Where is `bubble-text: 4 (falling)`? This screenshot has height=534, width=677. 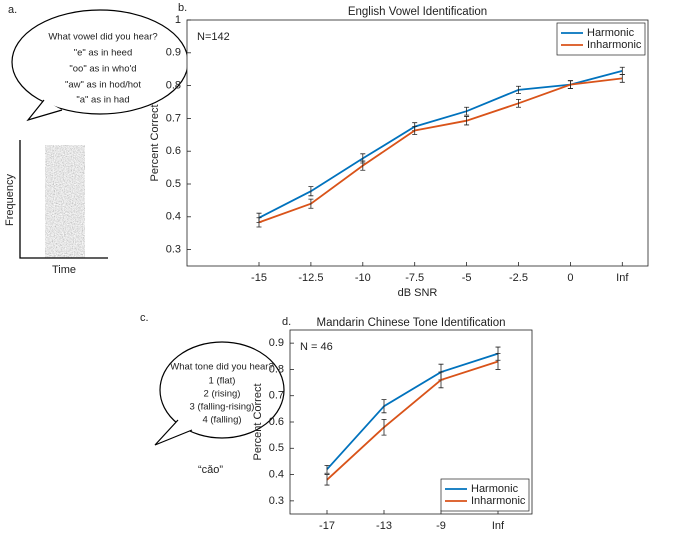
bubble-text: 4 (falling) is located at coordinates (221, 420).